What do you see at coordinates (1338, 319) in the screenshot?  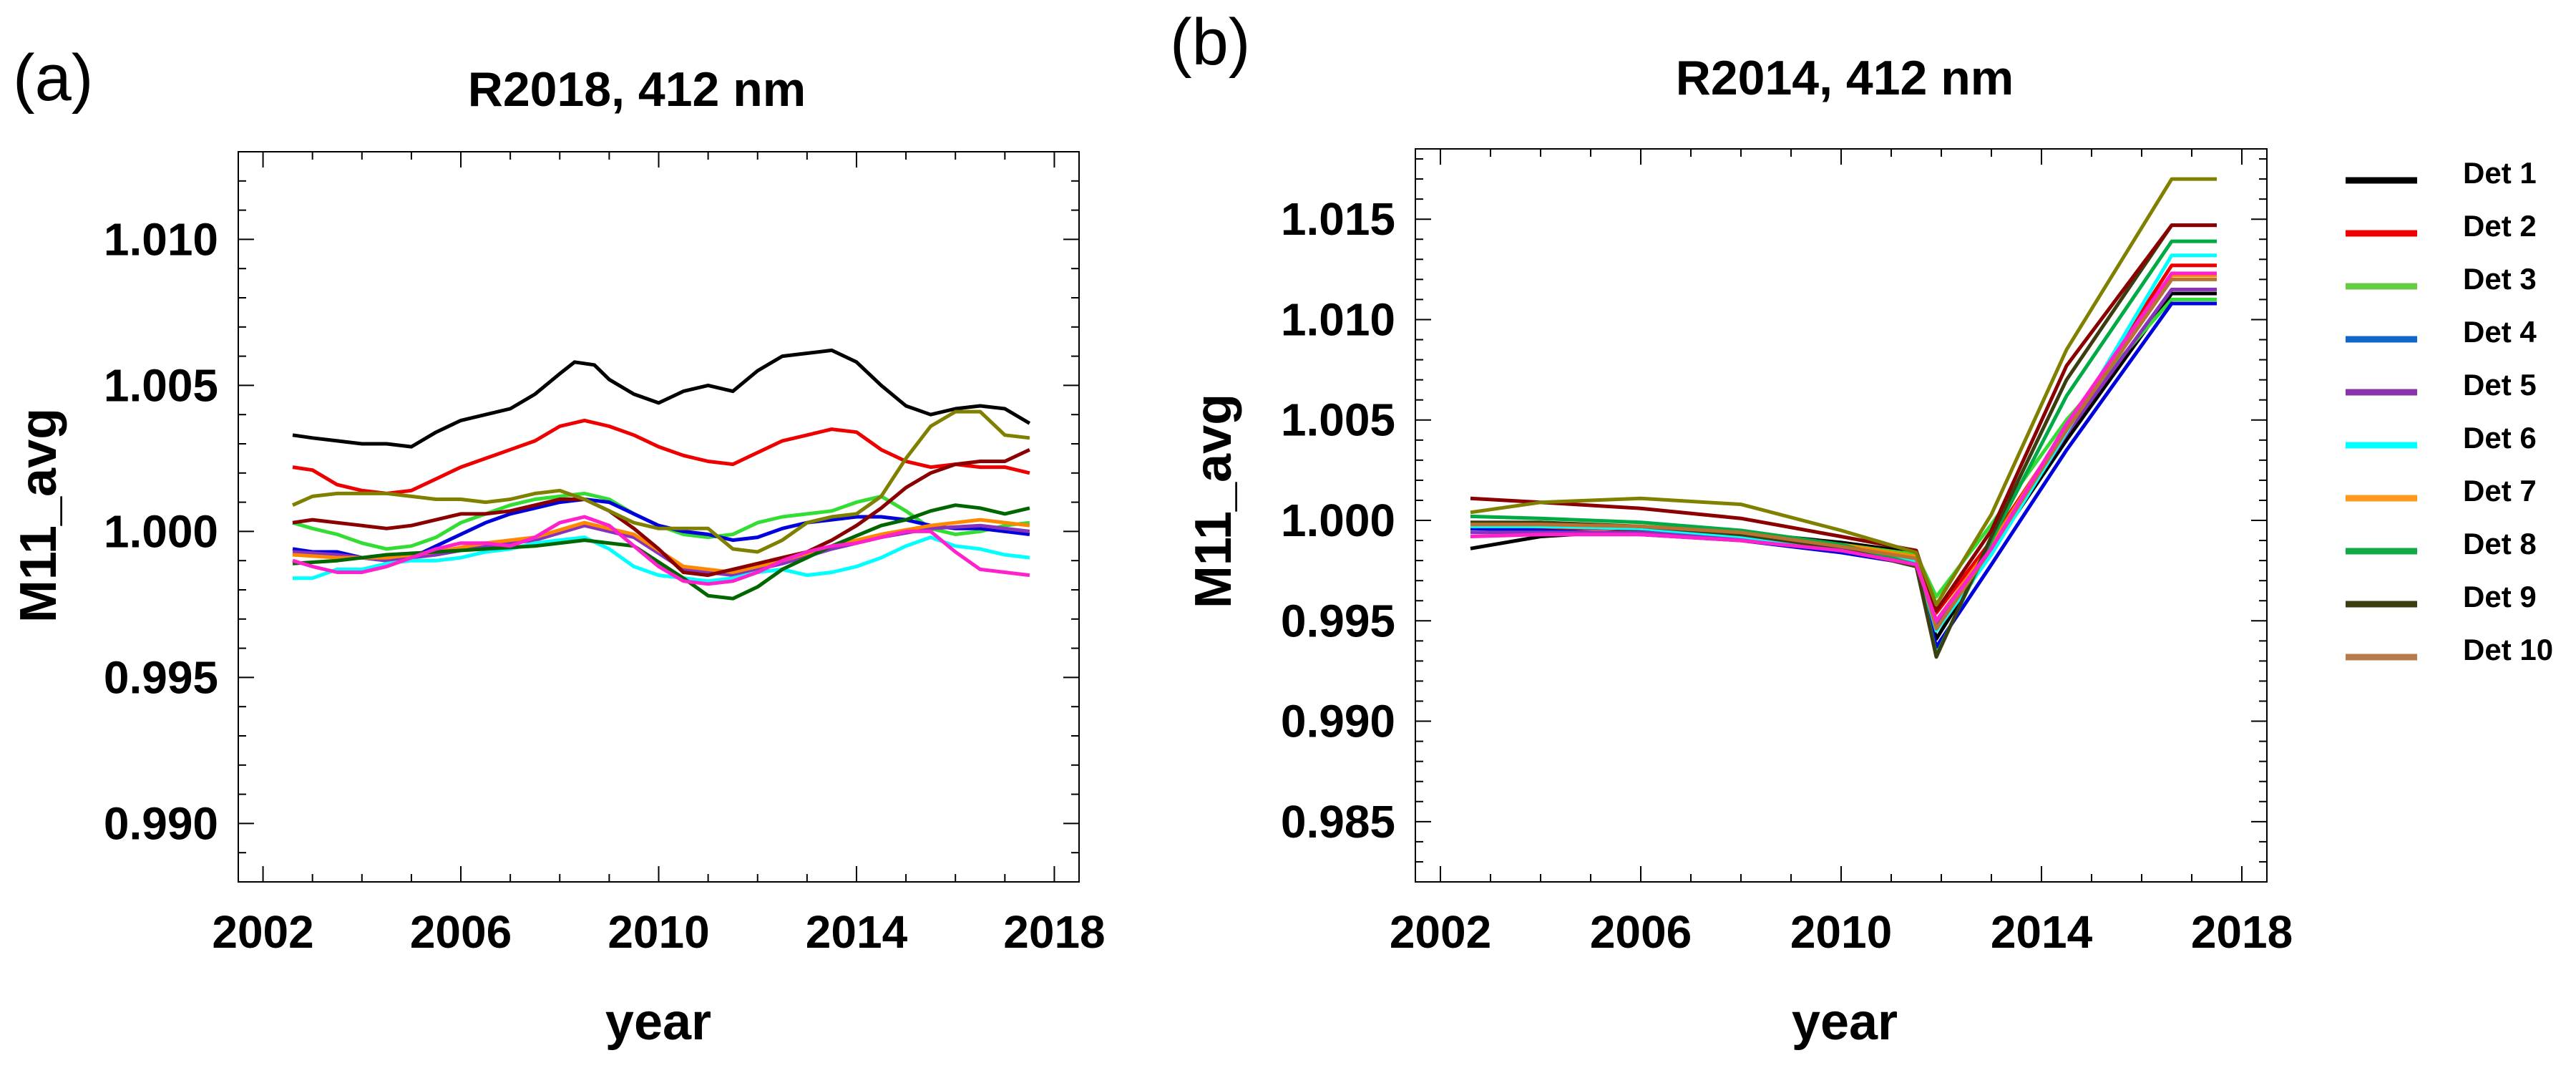 I see `y-tick-label-b: 1.010` at bounding box center [1338, 319].